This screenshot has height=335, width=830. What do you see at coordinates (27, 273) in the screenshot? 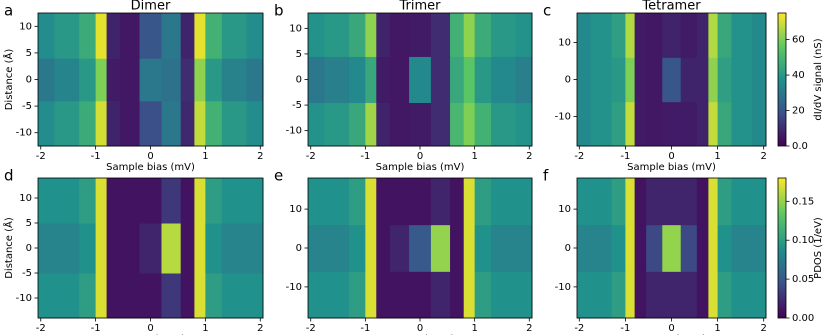
I see `y-tick-label: -5` at bounding box center [27, 273].